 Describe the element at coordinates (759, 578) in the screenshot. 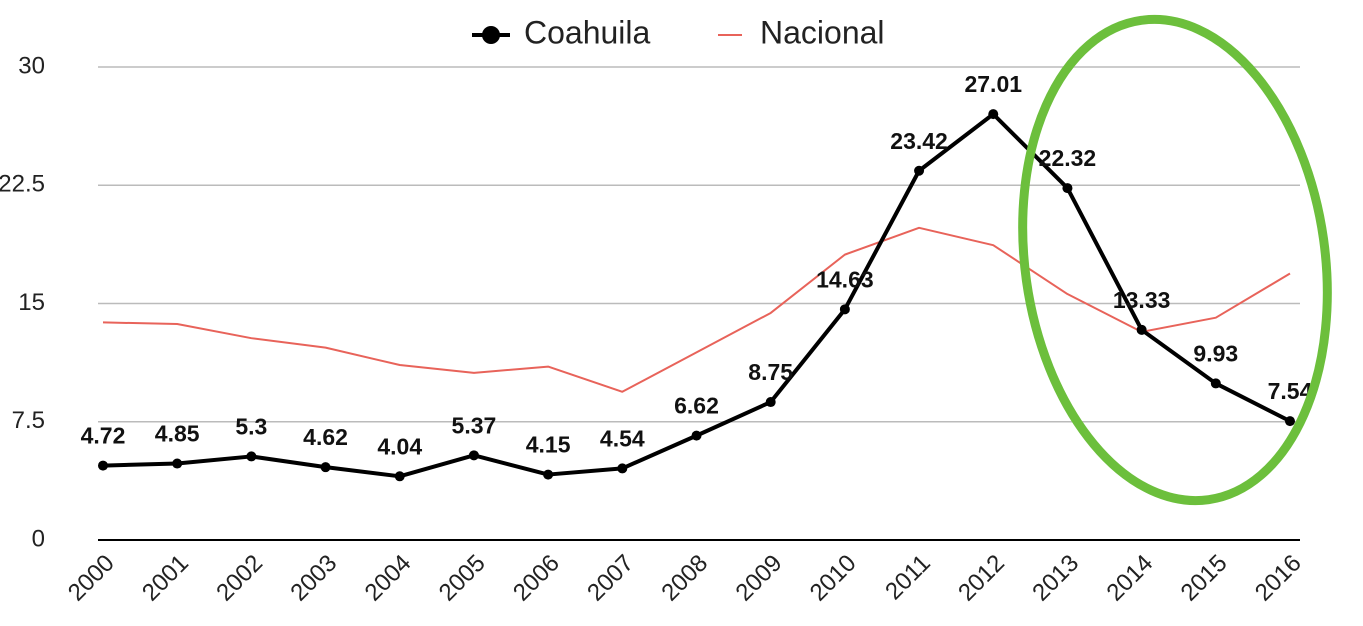

I see `x-tick-label: 2009` at that location.